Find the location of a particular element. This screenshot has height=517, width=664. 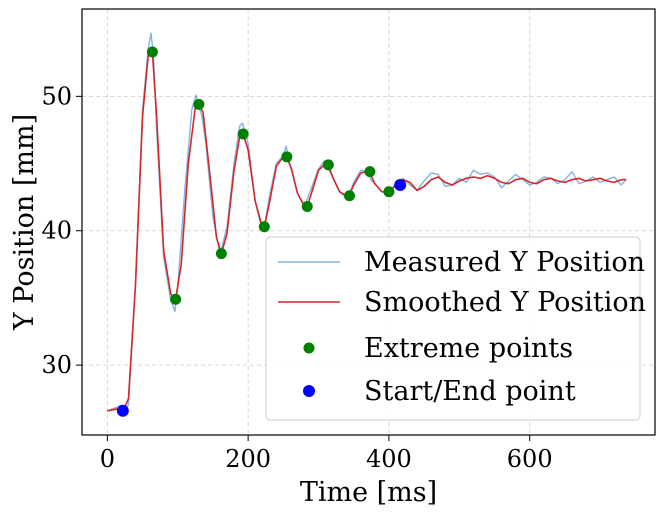

x-axis-title: Time [ms] is located at coordinates (368, 492).